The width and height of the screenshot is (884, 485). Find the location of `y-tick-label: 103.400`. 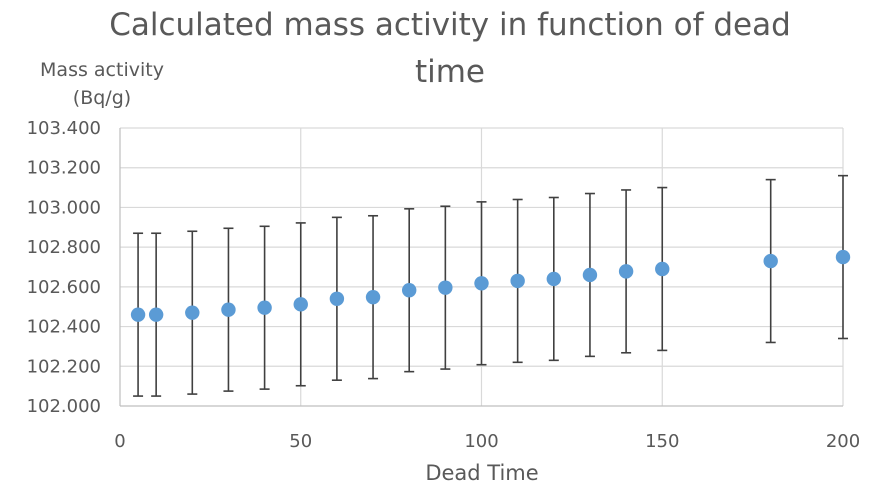

y-tick-label: 103.400 is located at coordinates (64, 128).